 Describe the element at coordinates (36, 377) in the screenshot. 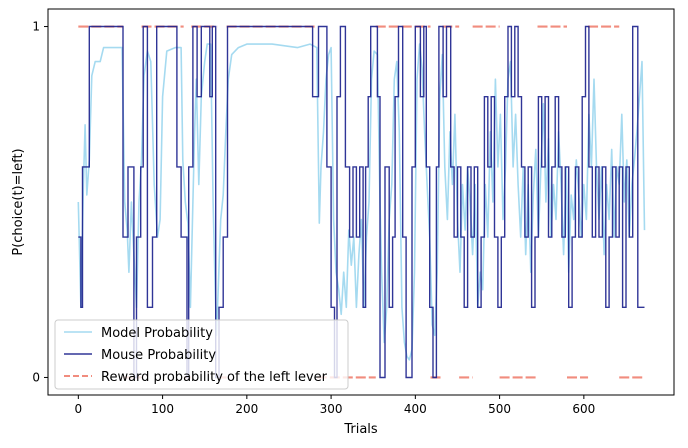

I see `y-tick-label: 0` at that location.